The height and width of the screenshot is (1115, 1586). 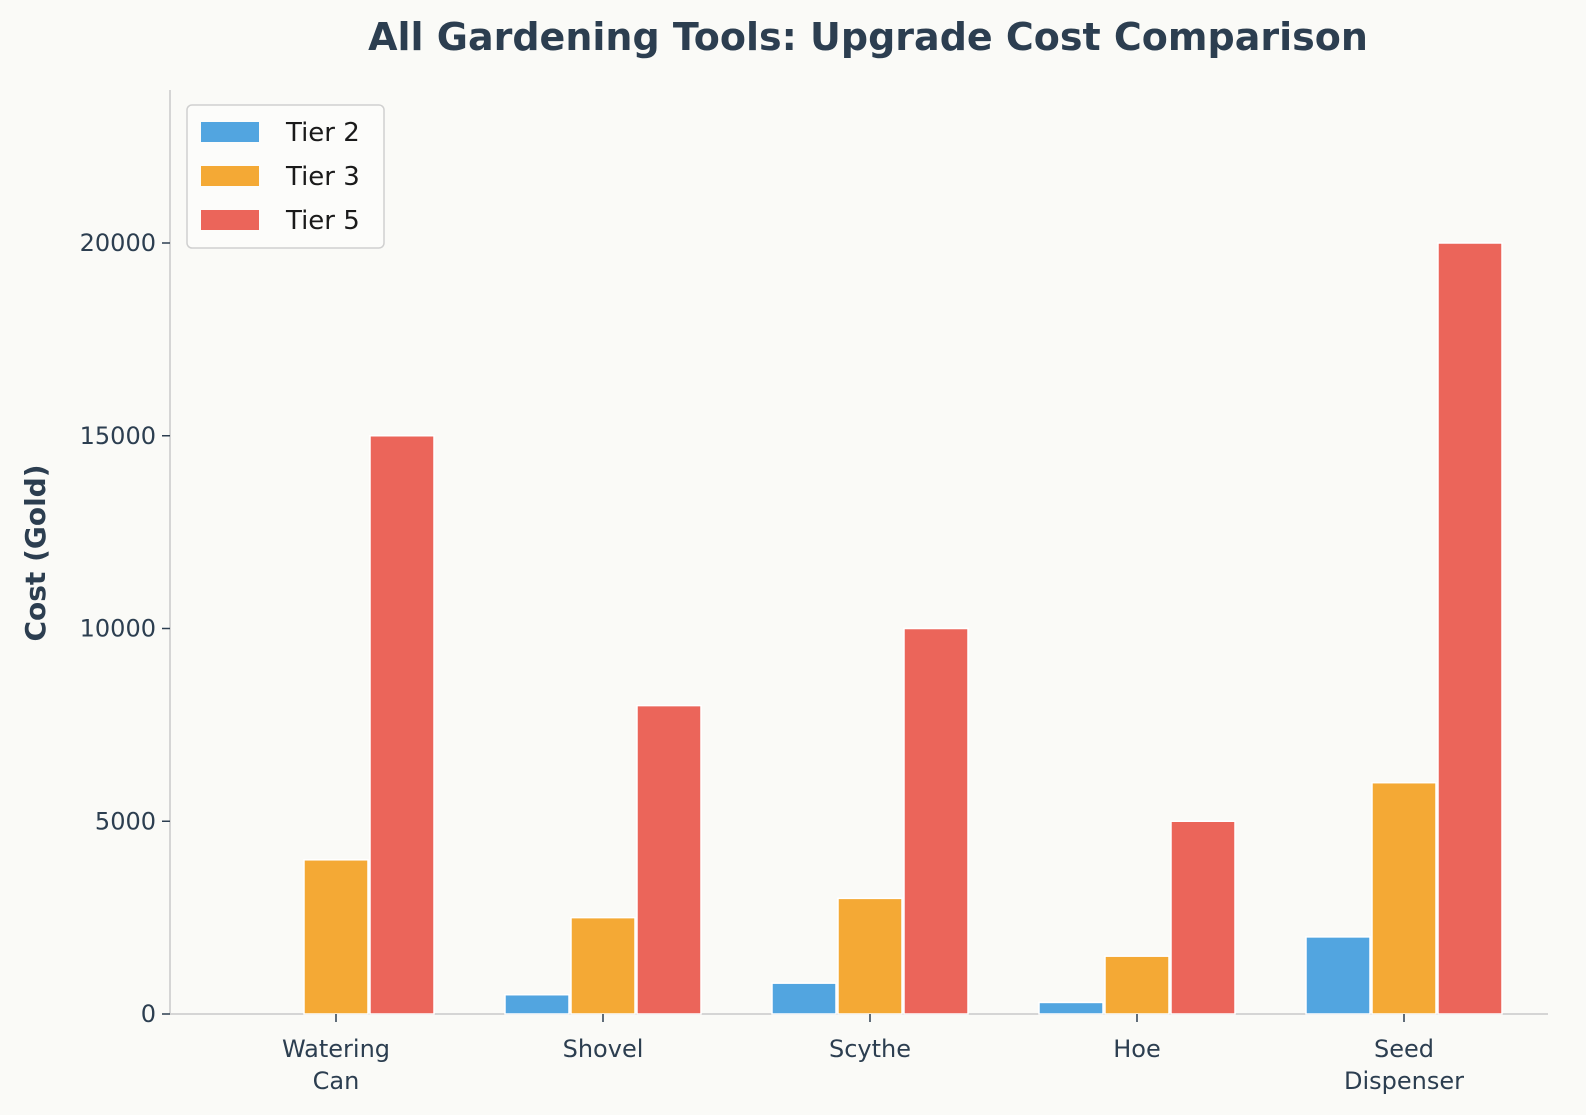 I want to click on y-axis-label: Cost (Gold), so click(x=35, y=552).